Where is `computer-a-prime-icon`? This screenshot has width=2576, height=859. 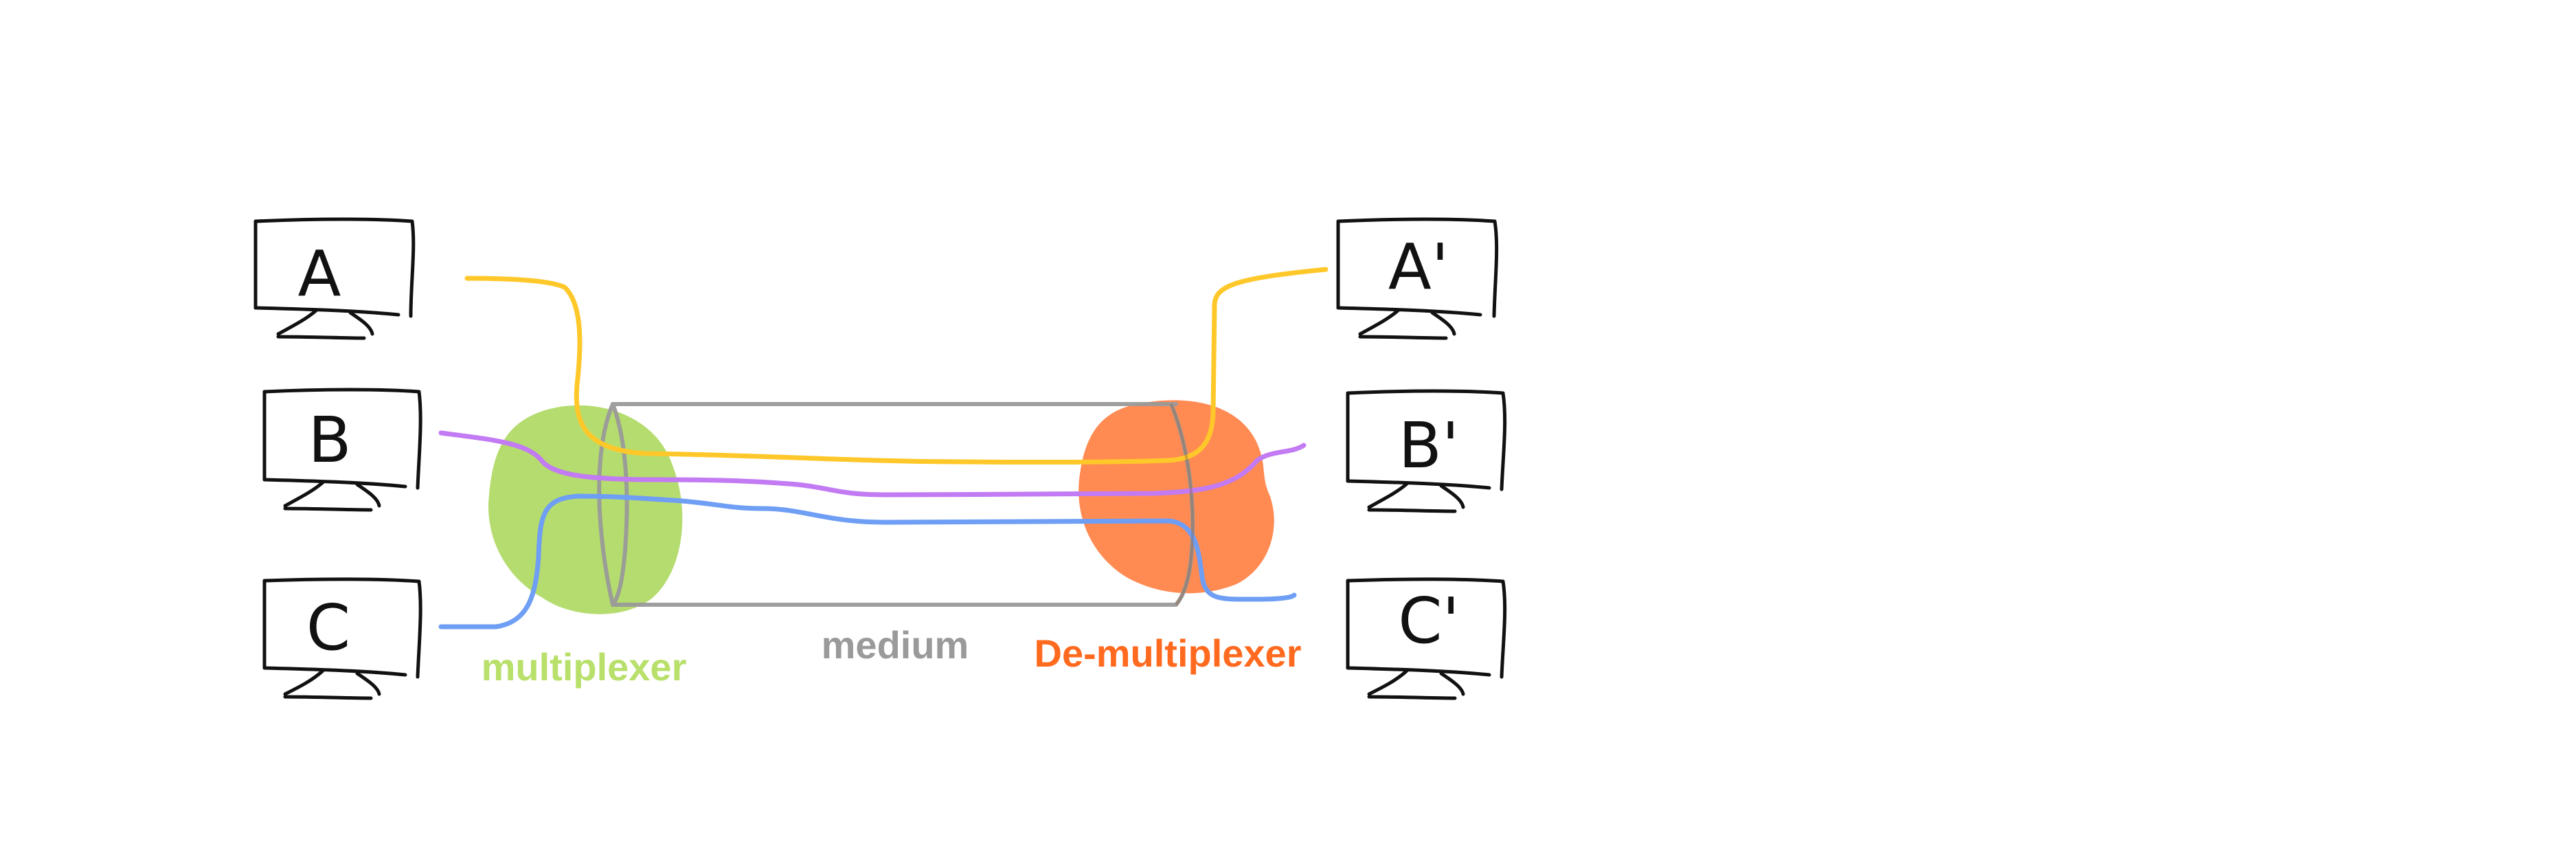 computer-a-prime-icon is located at coordinates (1417, 278).